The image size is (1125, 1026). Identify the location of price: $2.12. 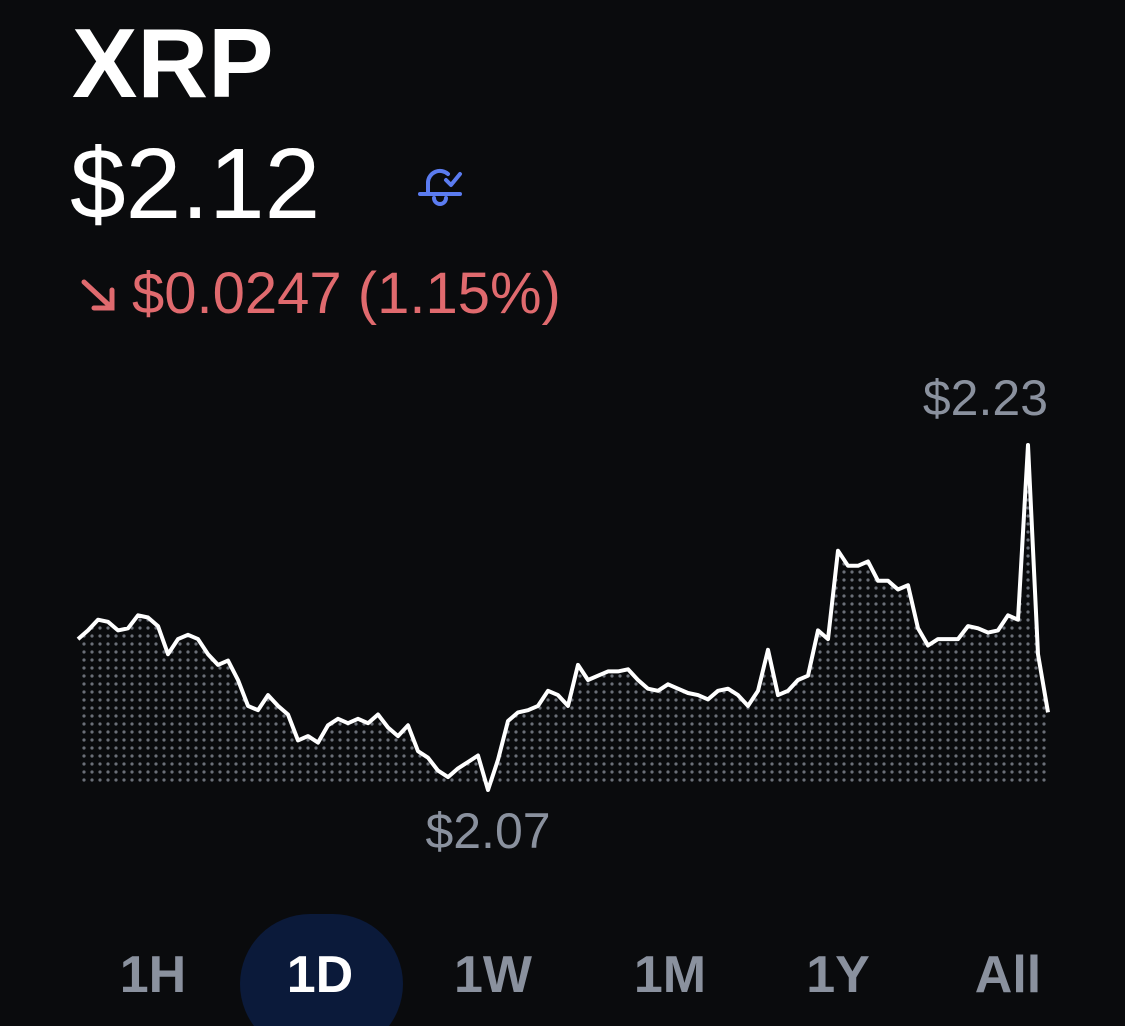
(195, 184).